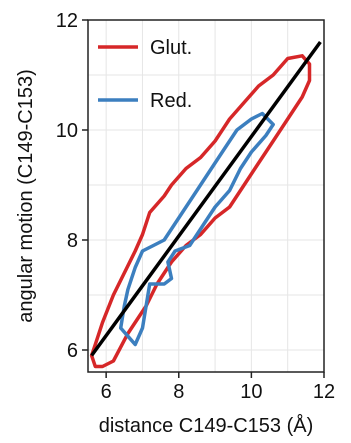 The height and width of the screenshot is (443, 351). I want to click on x-tick-label: 12, so click(324, 392).